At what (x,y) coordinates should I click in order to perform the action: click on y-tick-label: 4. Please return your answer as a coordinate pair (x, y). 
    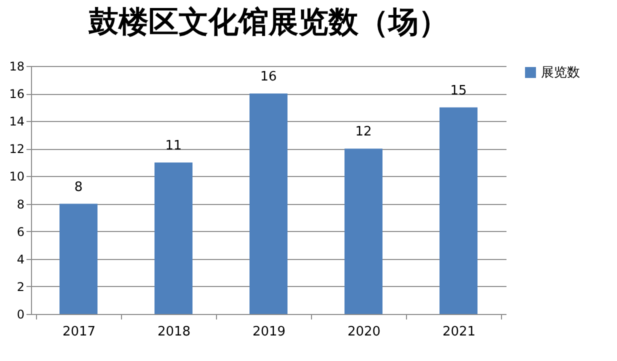
    Looking at the image, I should click on (20, 259).